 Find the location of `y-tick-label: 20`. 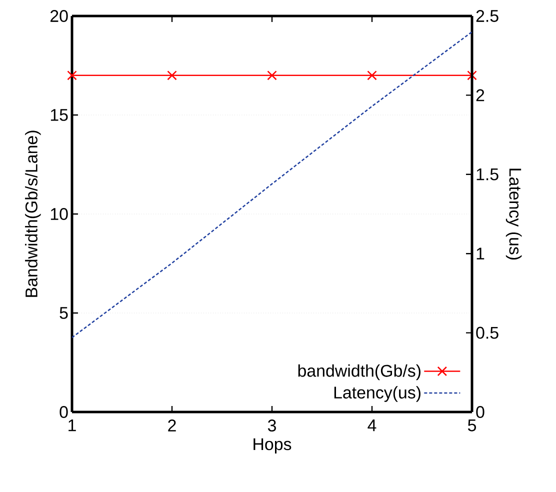

y-tick-label: 20 is located at coordinates (59, 16).